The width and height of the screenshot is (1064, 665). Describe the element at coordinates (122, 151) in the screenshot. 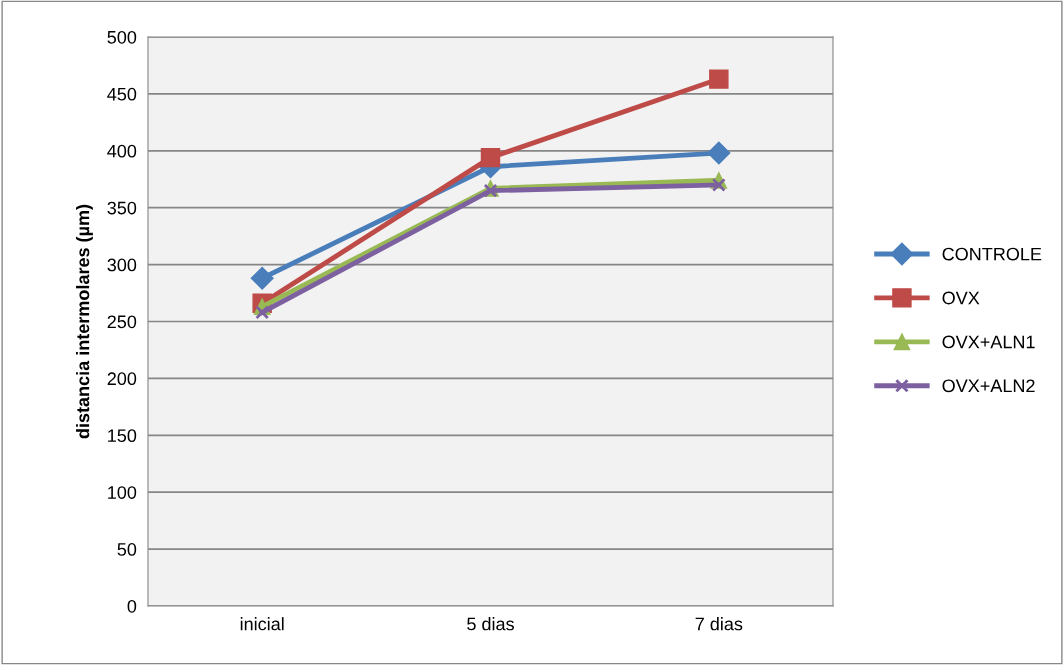

I see `y-tick-label: 400` at that location.